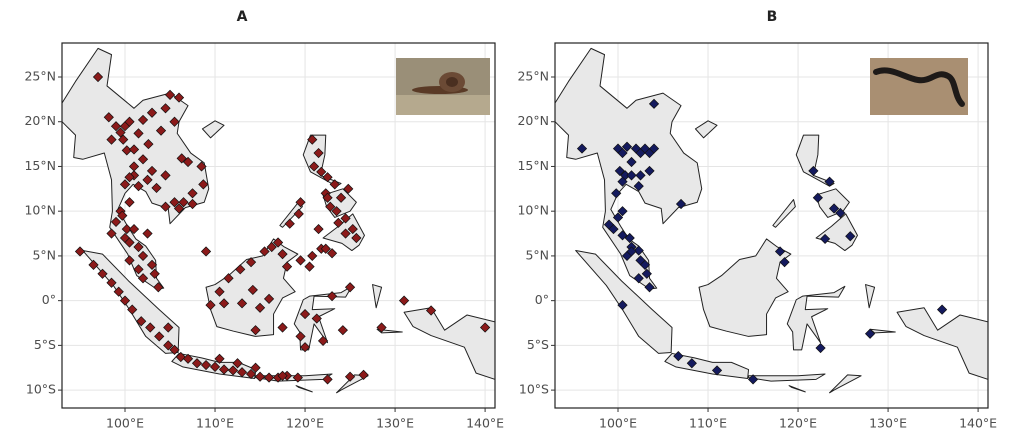 The height and width of the screenshot is (439, 1017). What do you see at coordinates (443, 86) in the screenshot?
I see `inset-photo-snail` at bounding box center [443, 86].